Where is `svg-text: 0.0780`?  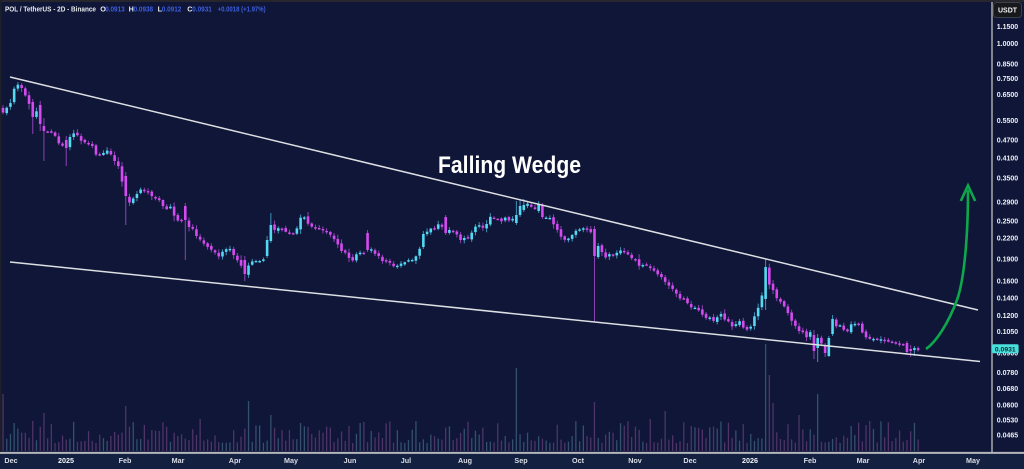 svg-text: 0.0780 is located at coordinates (1008, 373).